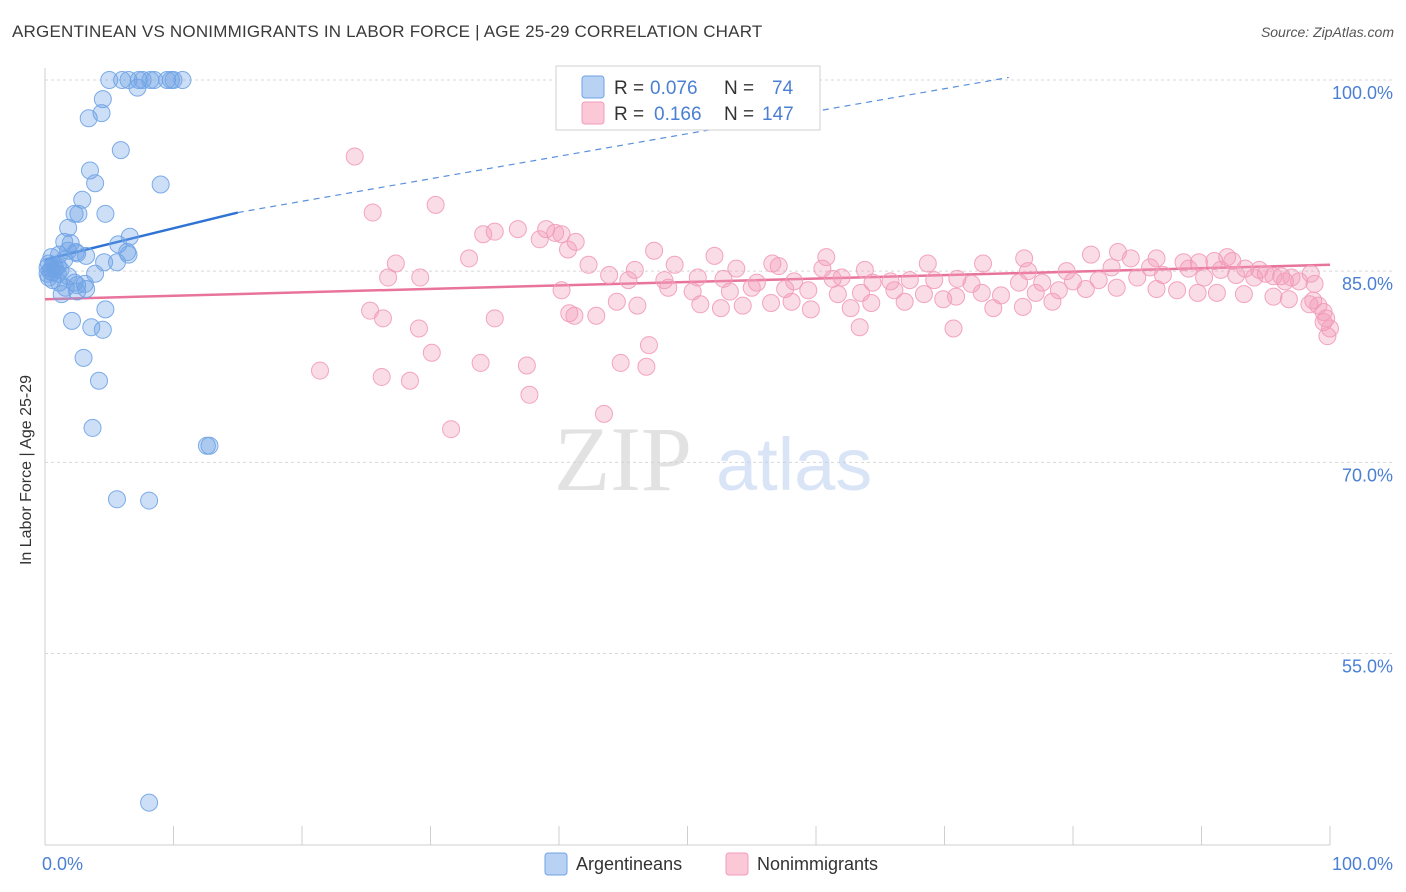 Image resolution: width=1406 pixels, height=892 pixels. I want to click on y-tick-label-1: 85.0%, so click(1367, 284).